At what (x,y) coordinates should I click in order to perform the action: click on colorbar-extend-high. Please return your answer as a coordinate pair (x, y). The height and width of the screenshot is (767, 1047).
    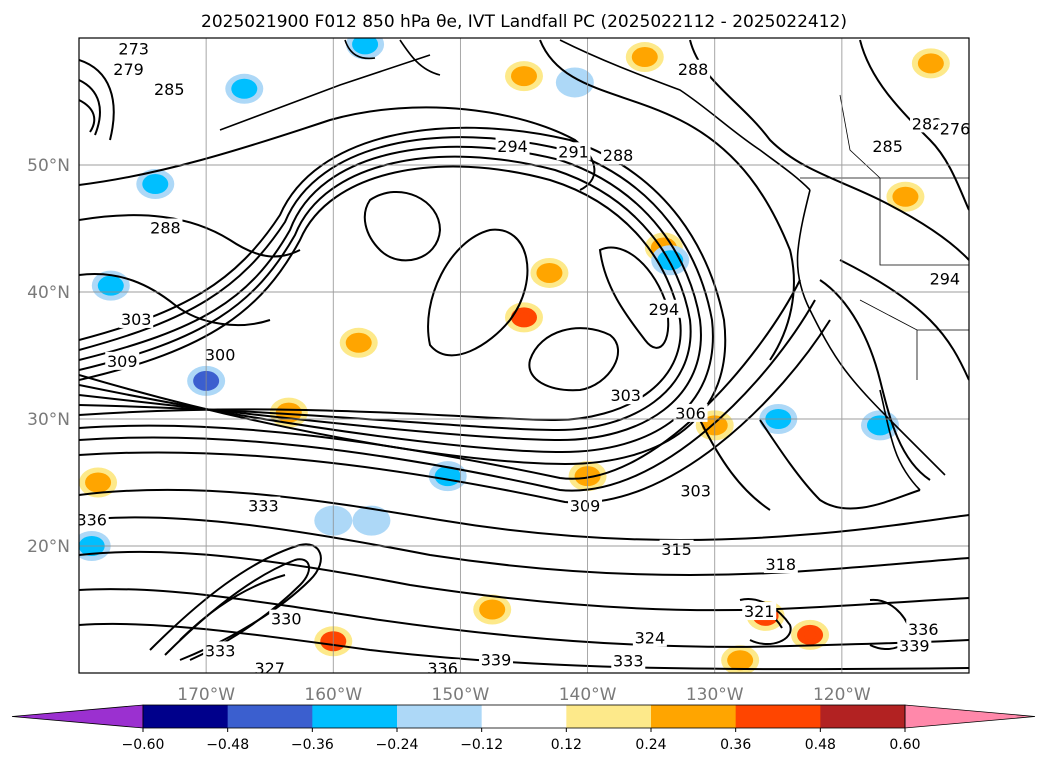
    Looking at the image, I should click on (970, 716).